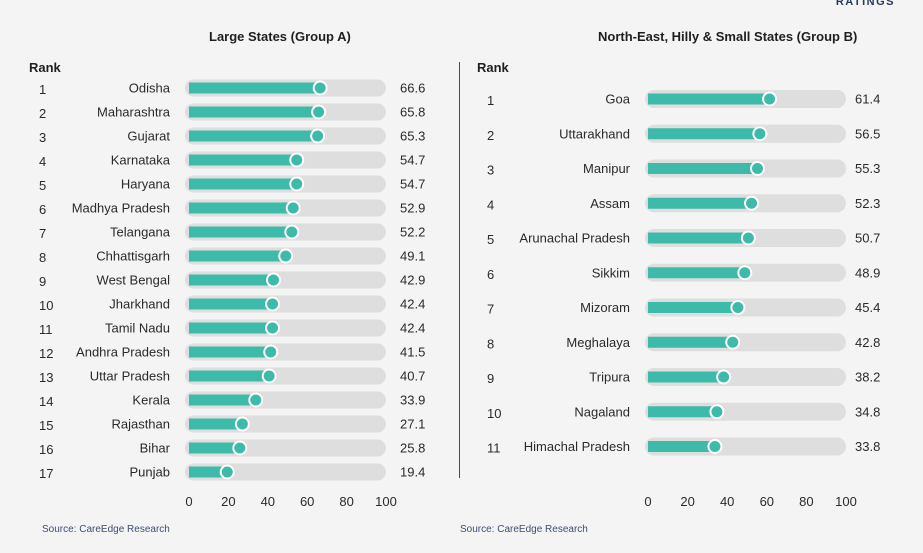 Image resolution: width=923 pixels, height=553 pixels. I want to click on panel-b-rank-heading: Rank, so click(493, 67).